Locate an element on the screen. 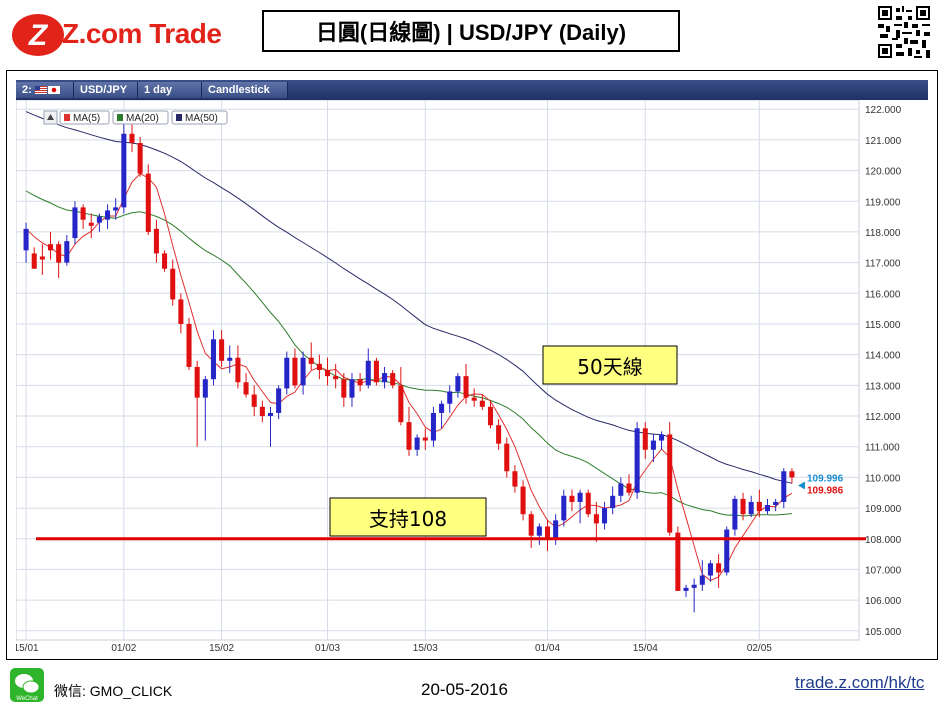 The width and height of the screenshot is (946, 707). us-flag-icon is located at coordinates (40, 90).